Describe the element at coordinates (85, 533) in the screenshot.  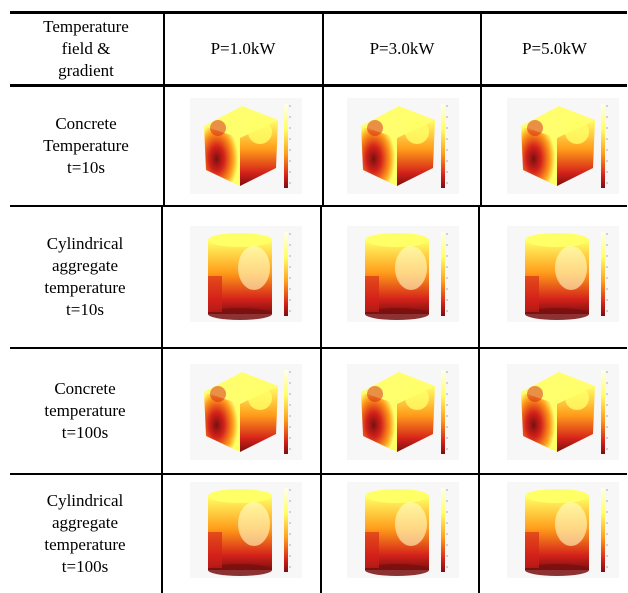
I see `row-label-4: Cylindrical aggregate temperature t=100s` at that location.